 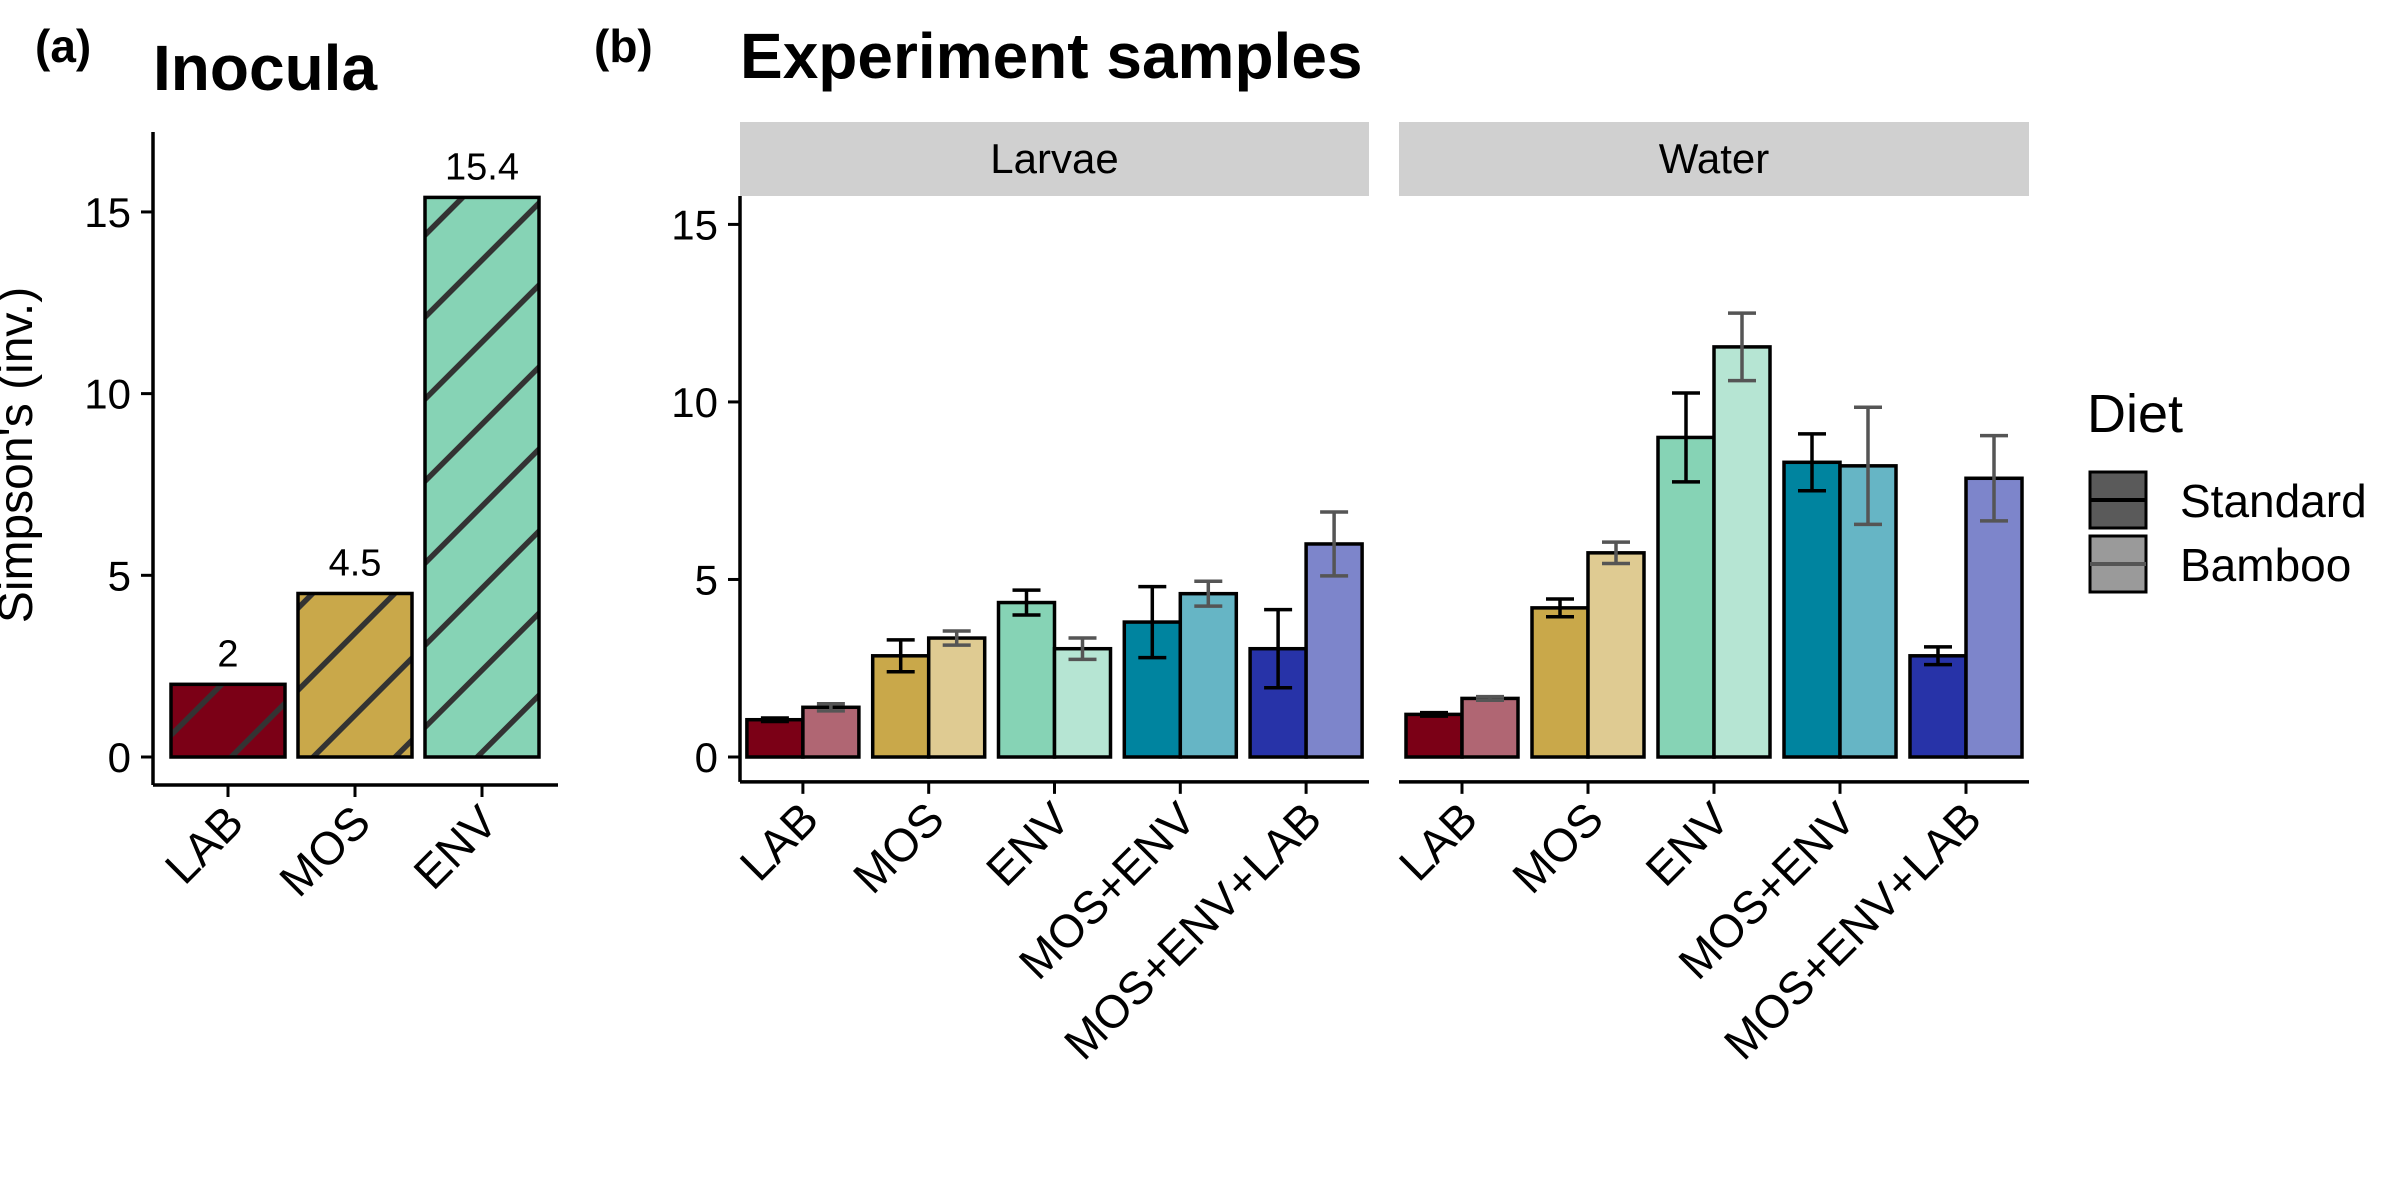 I want to click on x-tick-label-larvae-lab: LAB, so click(x=779, y=841).